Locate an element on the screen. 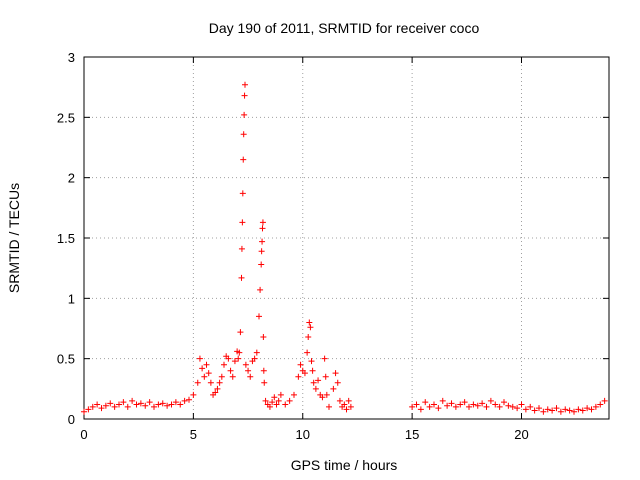 This screenshot has height=480, width=640. y-tick-label: 0 is located at coordinates (71, 419).